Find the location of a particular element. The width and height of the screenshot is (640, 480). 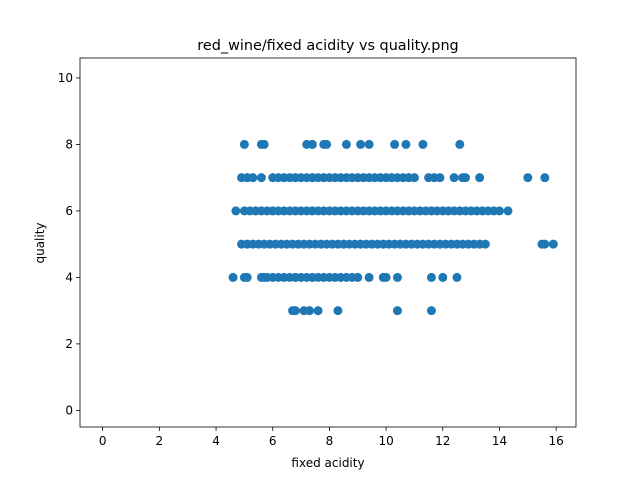

y-tick-label: 8 is located at coordinates (69, 144).